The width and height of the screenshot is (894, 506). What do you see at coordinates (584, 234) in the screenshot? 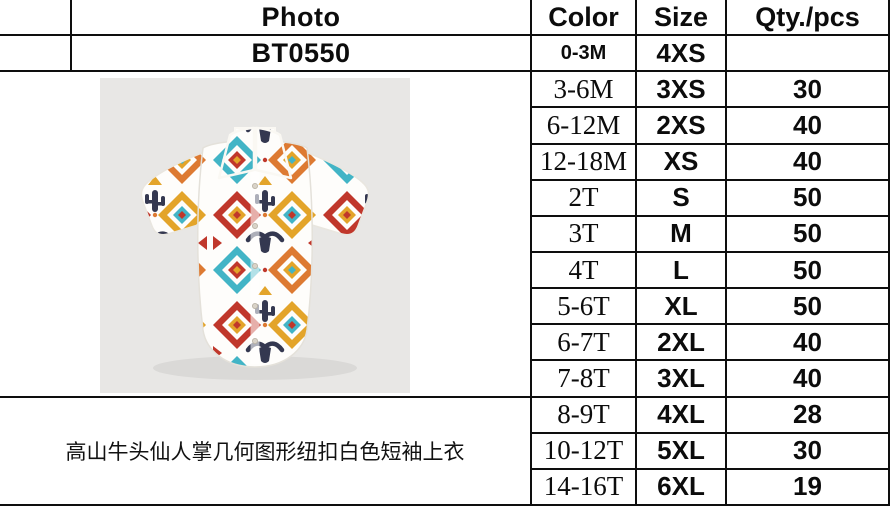
I see `cell-color: 3T` at bounding box center [584, 234].